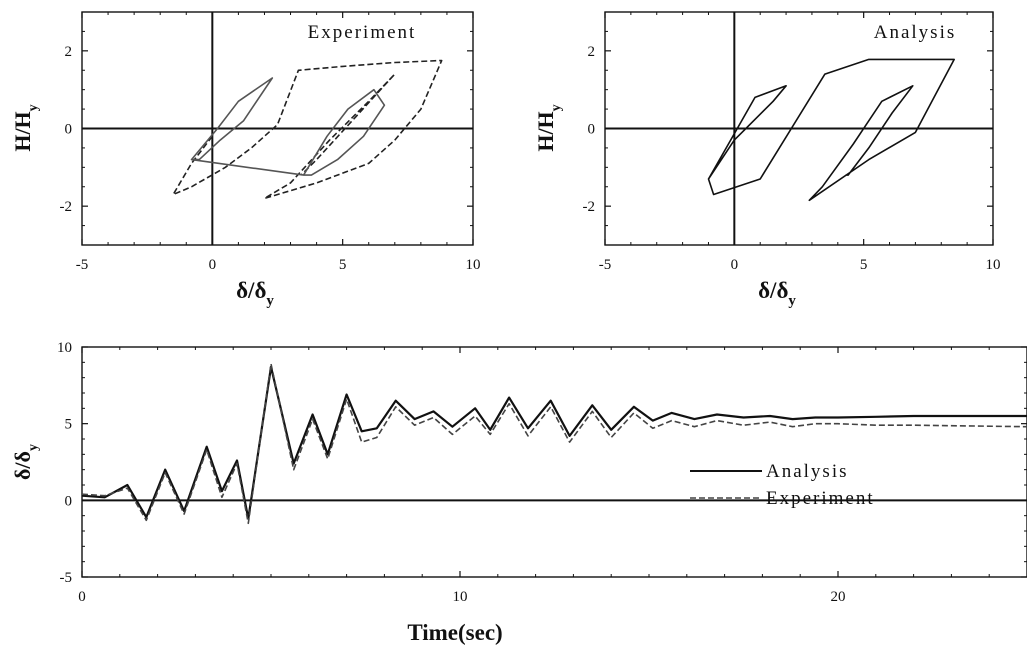 This screenshot has width=1027, height=646. I want to click on legend-label-analysis: Analysis, so click(807, 471).